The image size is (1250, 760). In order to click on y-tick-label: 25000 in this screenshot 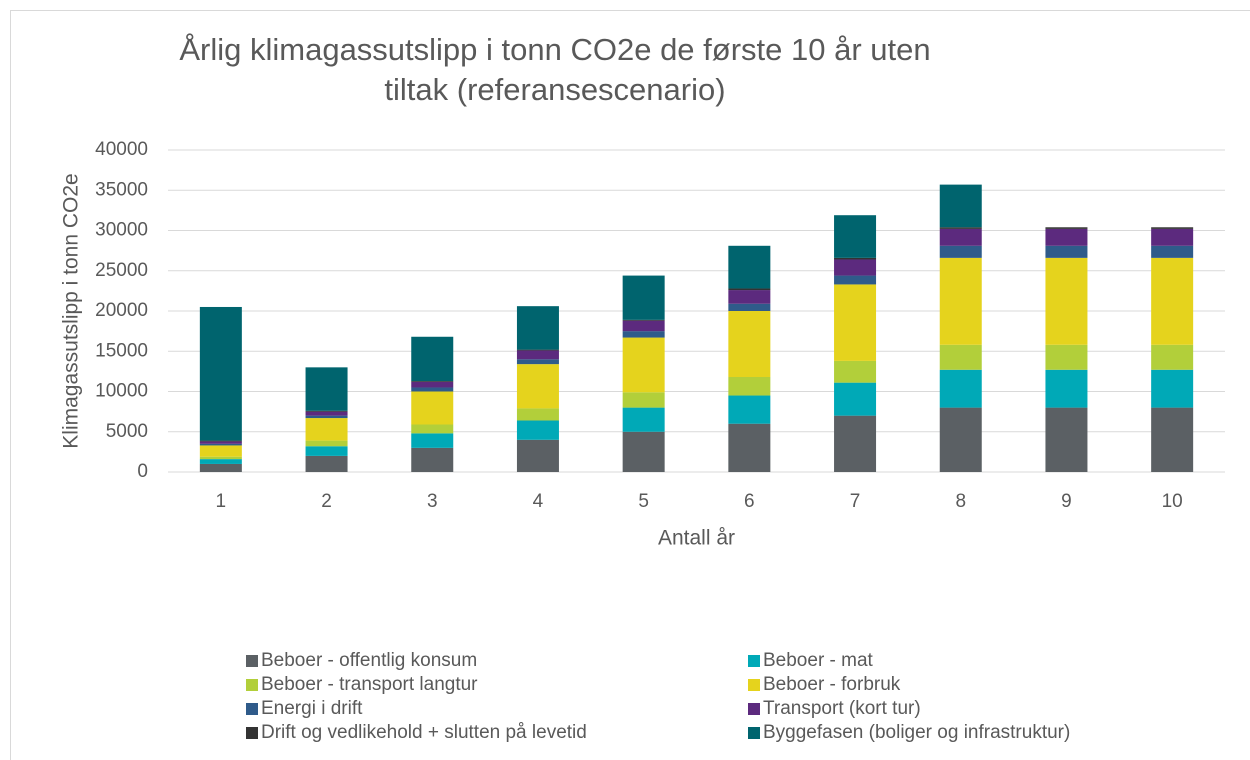, I will do `click(121, 270)`.